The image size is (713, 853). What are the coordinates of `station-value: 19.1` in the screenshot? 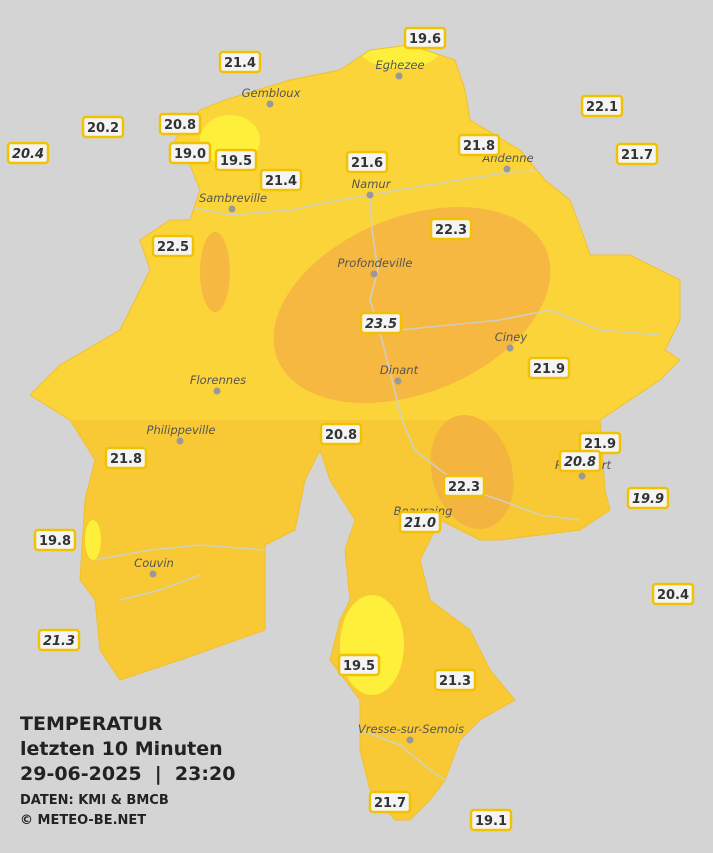 It's located at (491, 821).